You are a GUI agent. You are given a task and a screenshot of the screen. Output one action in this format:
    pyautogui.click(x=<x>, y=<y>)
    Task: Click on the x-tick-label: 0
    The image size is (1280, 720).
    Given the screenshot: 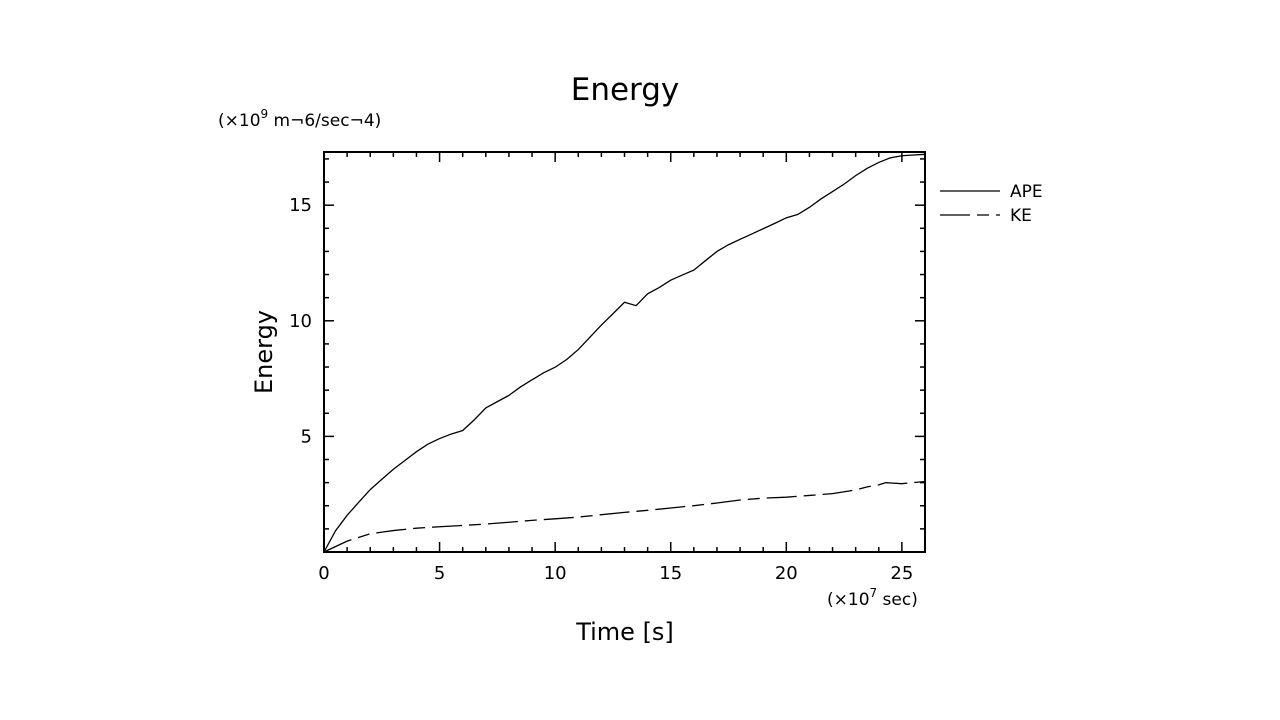 What is the action you would take?
    pyautogui.click(x=323, y=573)
    